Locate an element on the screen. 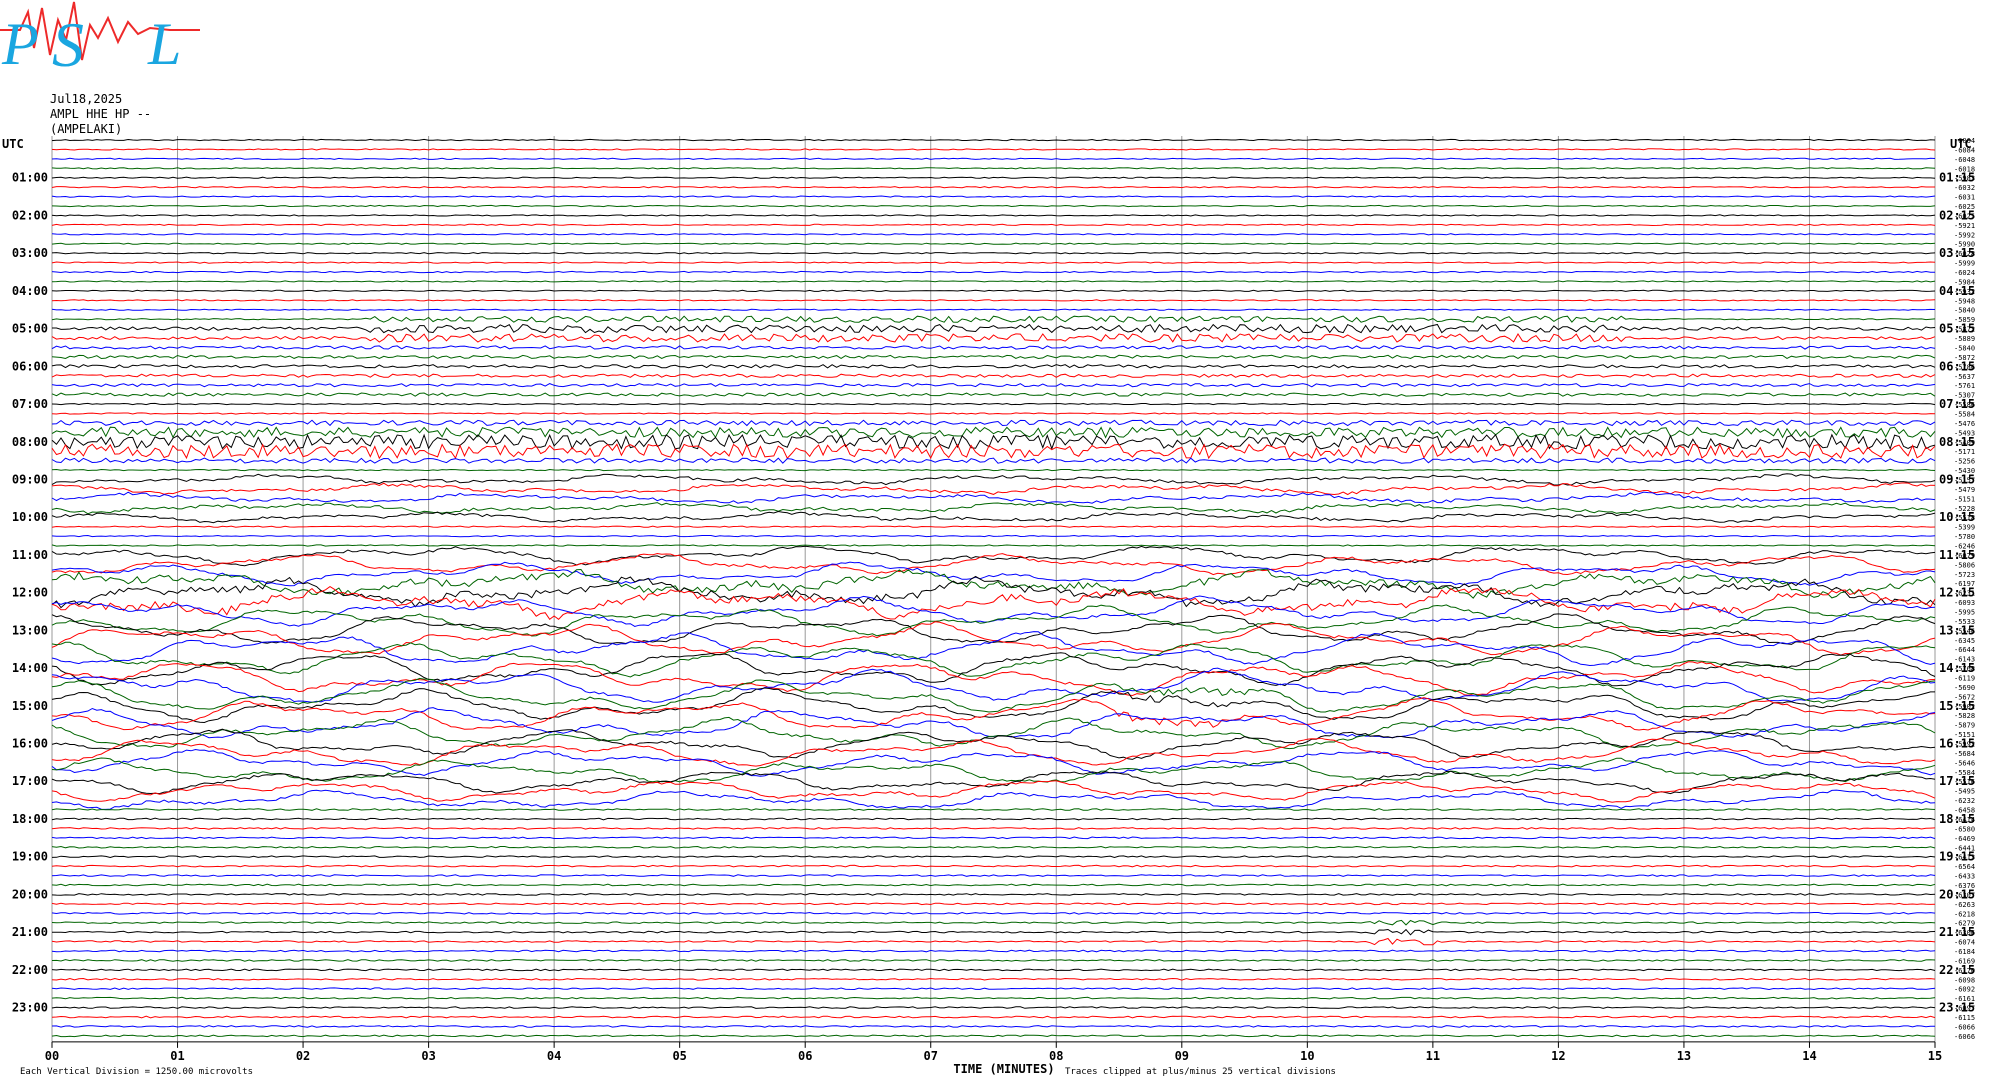  trace-offset-label: -5586 is located at coordinates (1964, 405).